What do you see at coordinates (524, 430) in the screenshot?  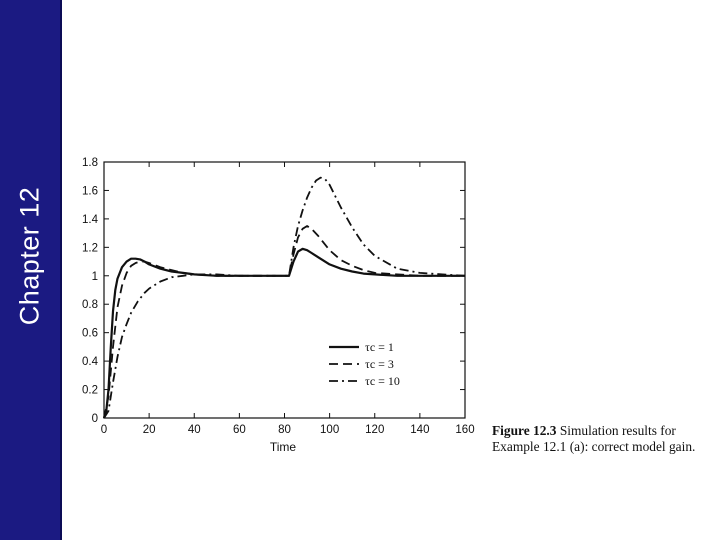 I see `caption-label: Figure 12.3` at bounding box center [524, 430].